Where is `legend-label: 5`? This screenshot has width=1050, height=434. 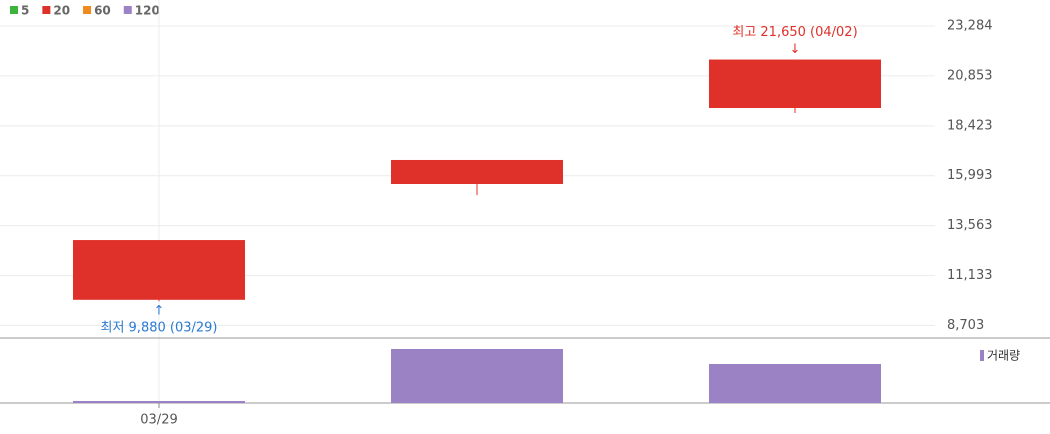
legend-label: 5 is located at coordinates (25, 11).